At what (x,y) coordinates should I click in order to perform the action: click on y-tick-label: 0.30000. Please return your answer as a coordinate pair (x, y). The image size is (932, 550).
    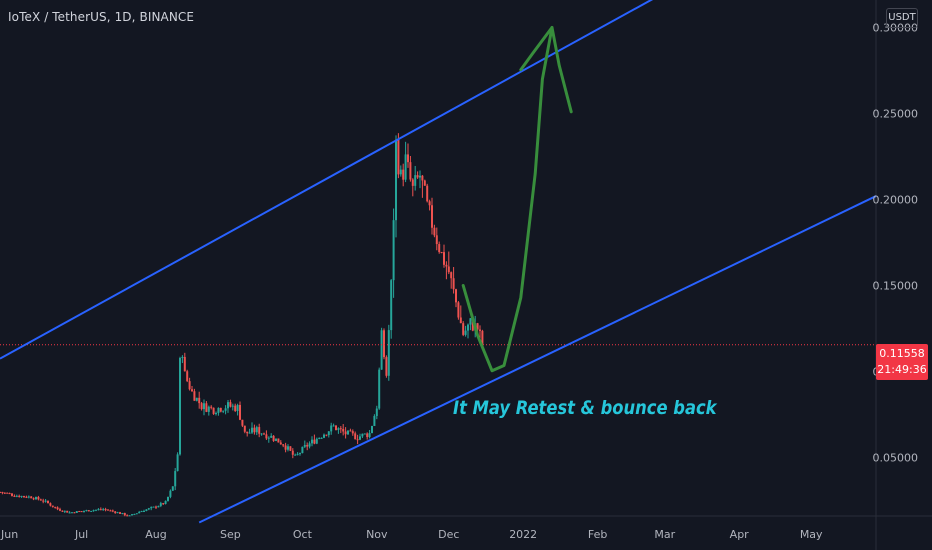
    Looking at the image, I should click on (896, 28).